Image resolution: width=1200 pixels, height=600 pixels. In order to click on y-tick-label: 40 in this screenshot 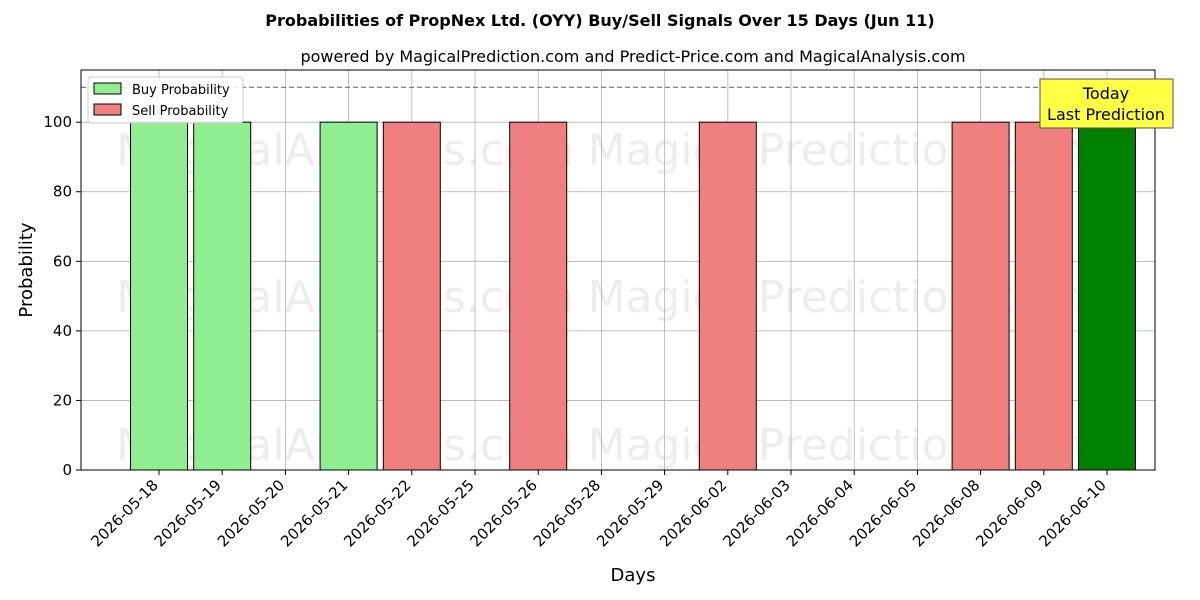, I will do `click(62, 331)`.